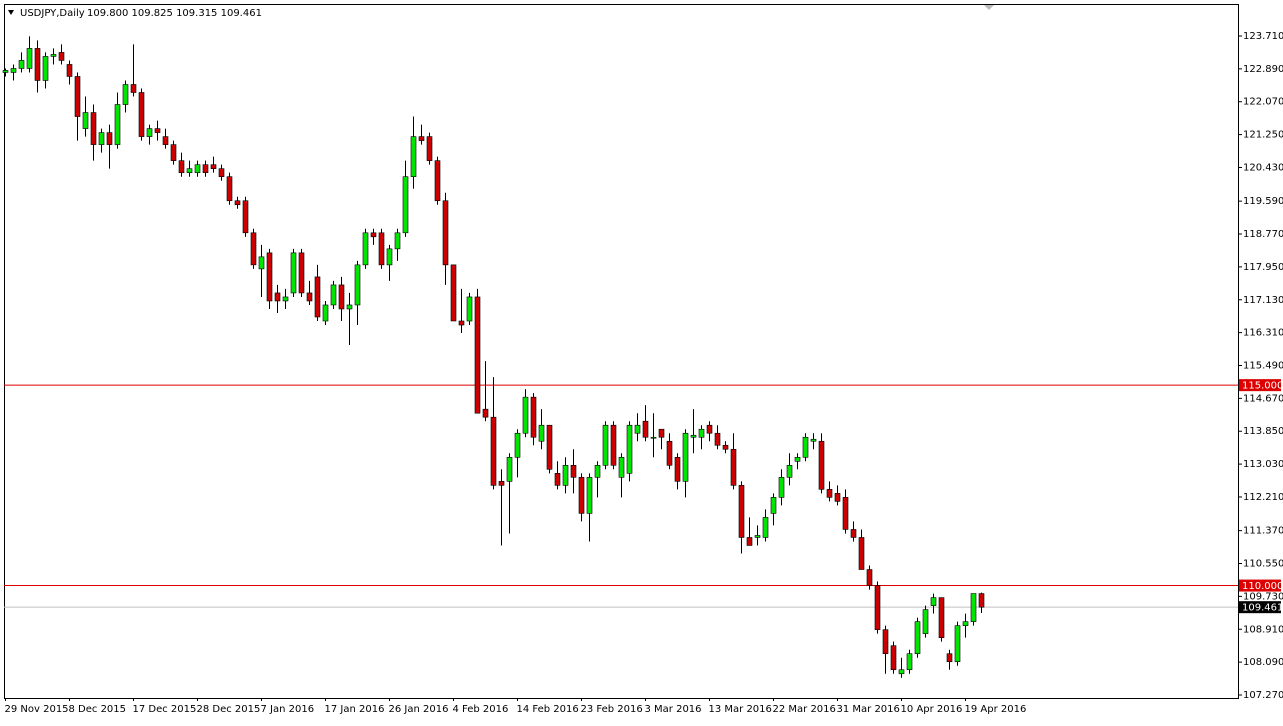 This screenshot has height=726, width=1283. What do you see at coordinates (1263, 201) in the screenshot?
I see `y-tick-label: 119.590` at bounding box center [1263, 201].